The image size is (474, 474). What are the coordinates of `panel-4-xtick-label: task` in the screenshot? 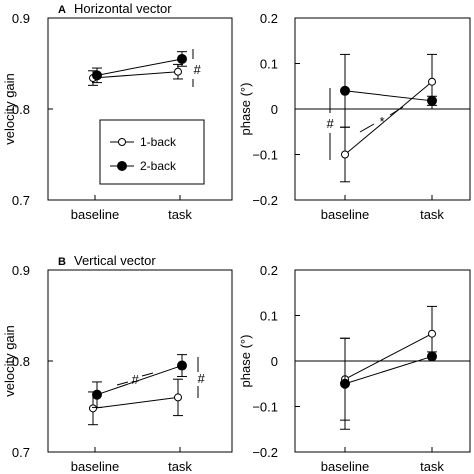 It's located at (432, 466).